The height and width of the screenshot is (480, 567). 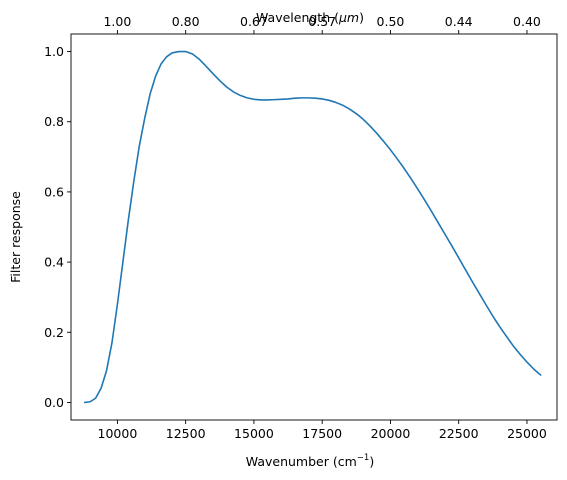 What do you see at coordinates (391, 21) in the screenshot?
I see `top-x-tick-label: 0.50` at bounding box center [391, 21].